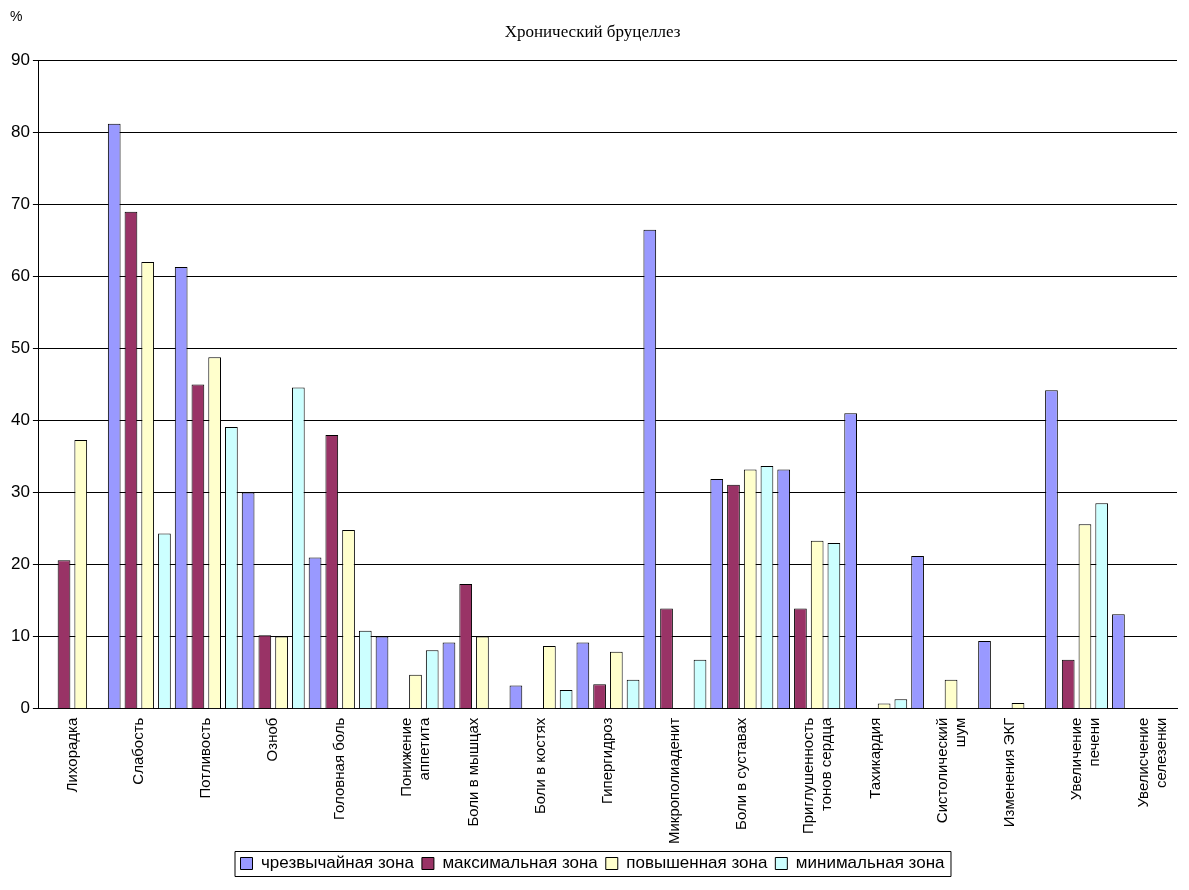  Describe the element at coordinates (25, 708) in the screenshot. I see `y-tick-label: 0` at that location.